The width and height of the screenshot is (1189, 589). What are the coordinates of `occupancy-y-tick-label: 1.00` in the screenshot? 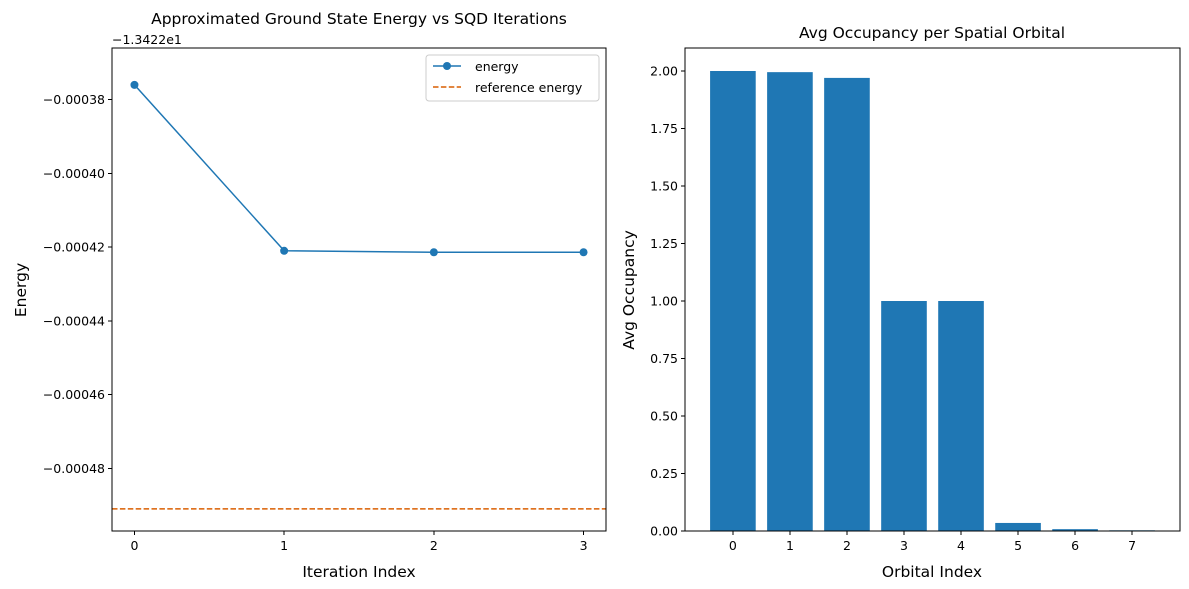 It's located at (664, 301).